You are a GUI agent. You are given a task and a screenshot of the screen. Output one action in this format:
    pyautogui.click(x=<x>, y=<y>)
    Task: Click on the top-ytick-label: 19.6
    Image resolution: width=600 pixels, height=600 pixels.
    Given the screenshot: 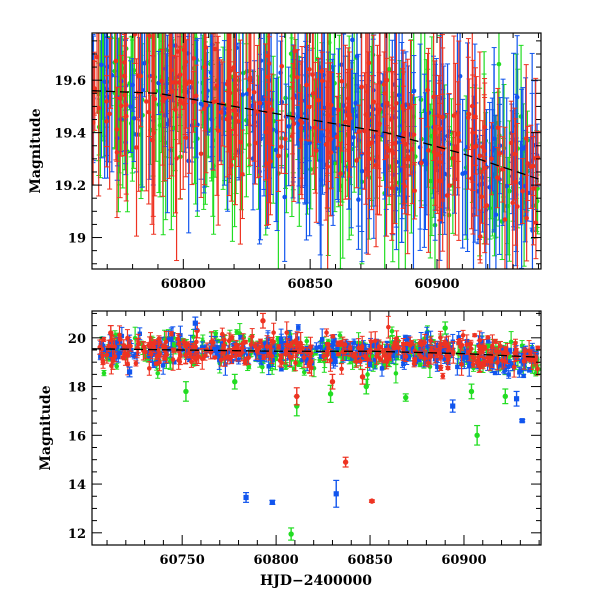 What is the action you would take?
    pyautogui.click(x=70, y=81)
    